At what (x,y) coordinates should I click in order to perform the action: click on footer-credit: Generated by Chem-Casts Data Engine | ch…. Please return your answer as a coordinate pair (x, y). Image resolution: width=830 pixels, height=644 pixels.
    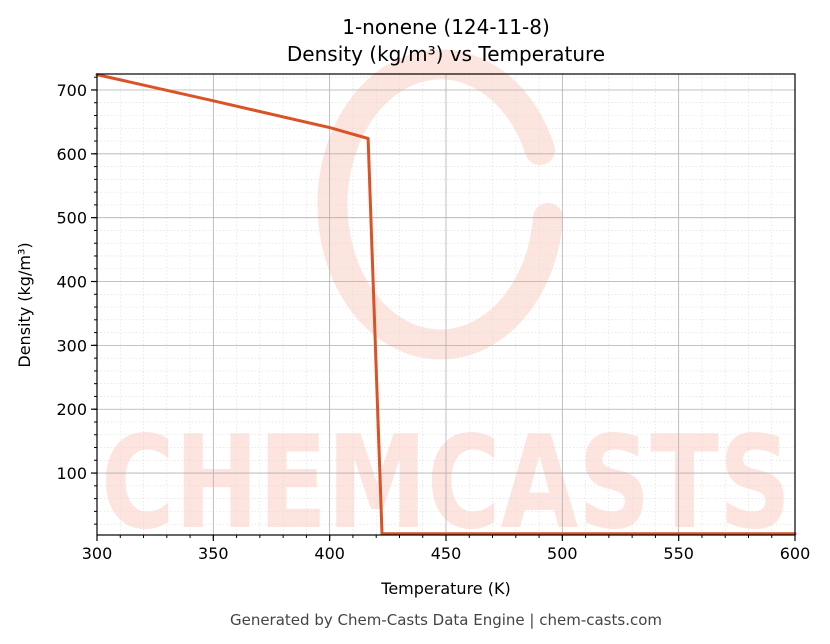
    Looking at the image, I should click on (446, 620).